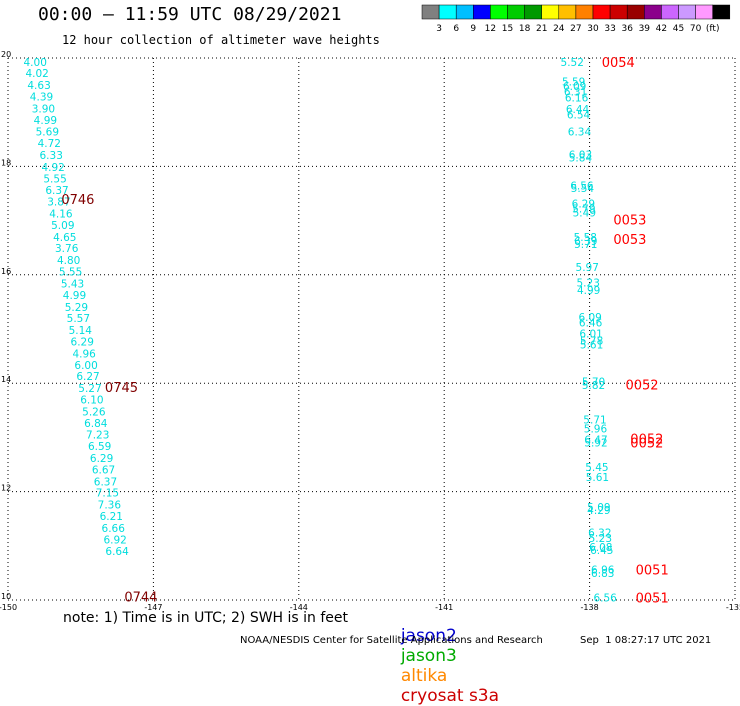 Image resolution: width=740 pixels, height=706 pixels. What do you see at coordinates (627, 29) in the screenshot?
I see `color-scale-label: 36` at bounding box center [627, 29].